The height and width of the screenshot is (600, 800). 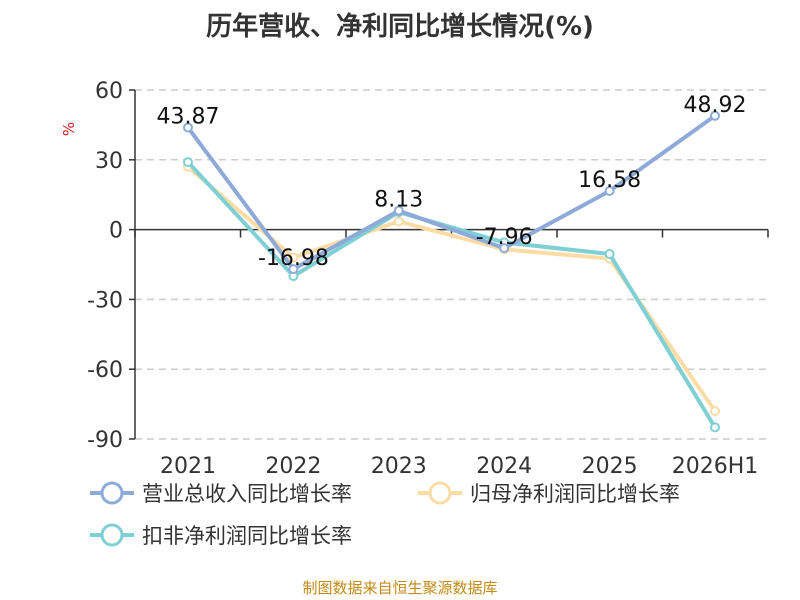 I want to click on legend-label-net-profit-growth: 归母净利润同比增长率, so click(x=575, y=494).